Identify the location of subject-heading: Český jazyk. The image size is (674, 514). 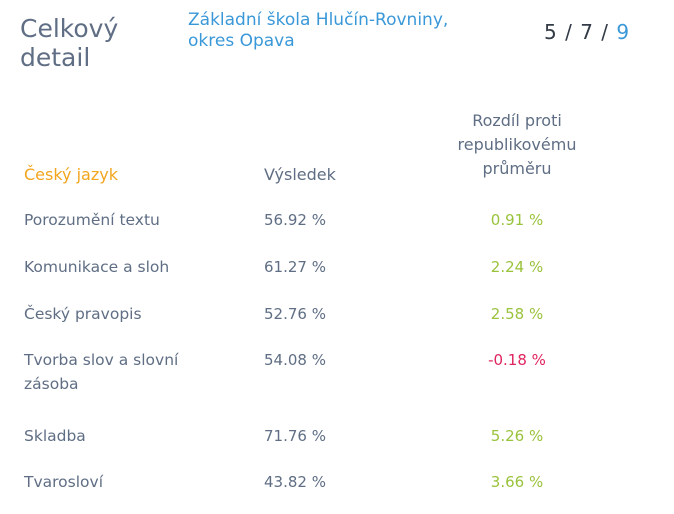
(71, 174).